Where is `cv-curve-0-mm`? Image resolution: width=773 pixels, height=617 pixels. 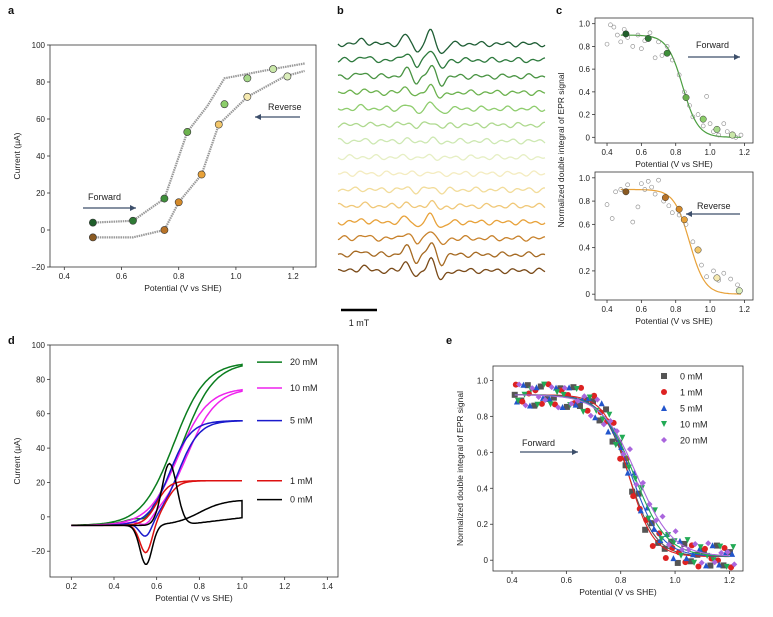 cv-curve-0-mm is located at coordinates (157, 514).